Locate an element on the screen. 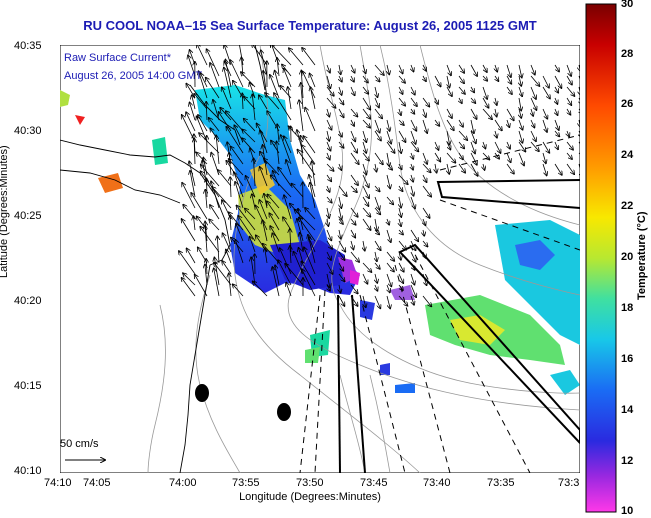 This screenshot has width=651, height=518. radar-site-marker is located at coordinates (202, 393).